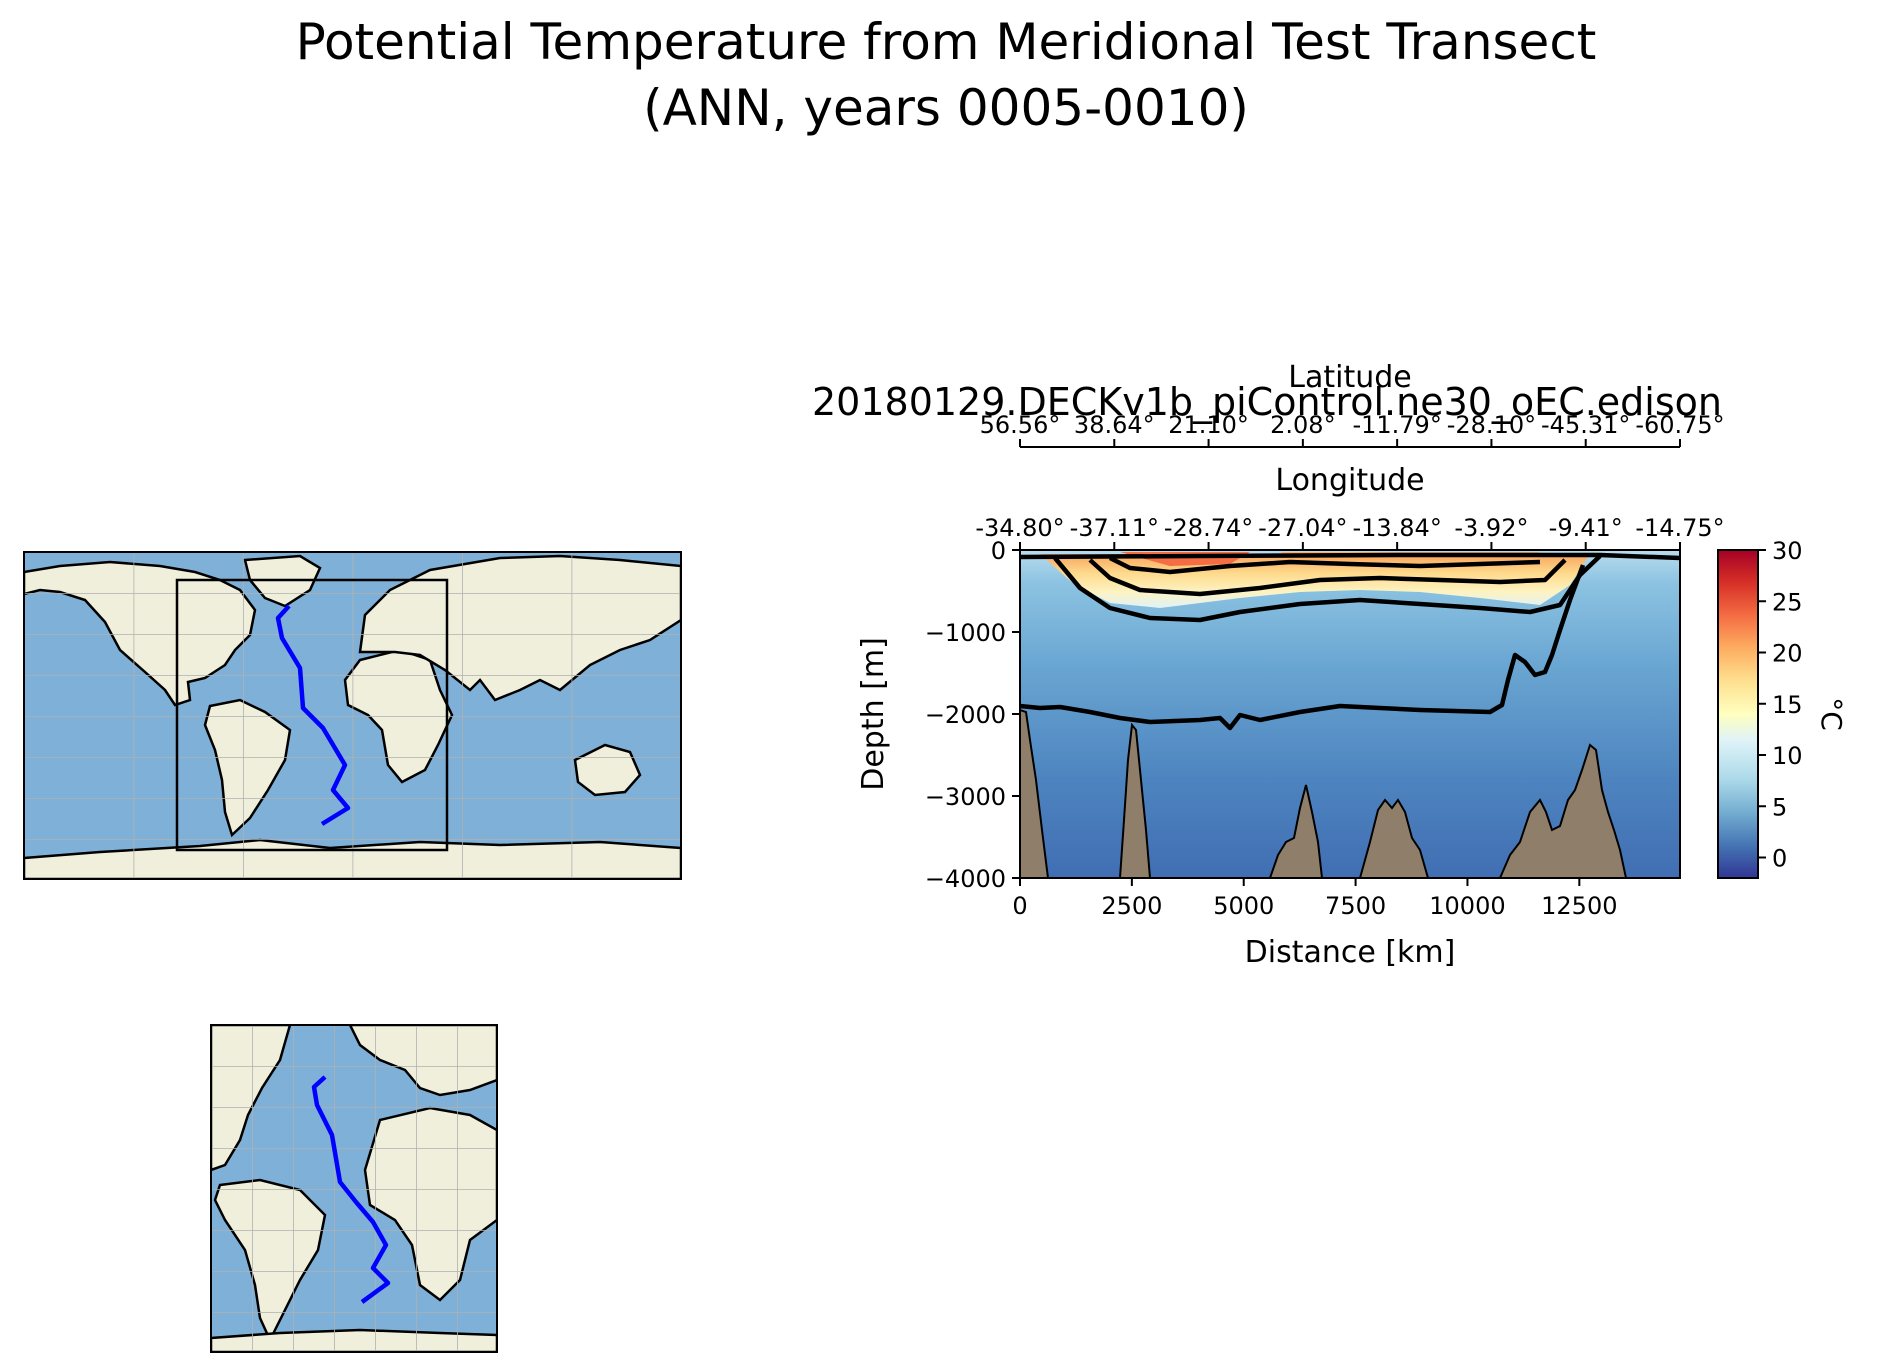 Image resolution: width=1892 pixels, height=1370 pixels. I want to click on colorbar-tick-label: 0, so click(1779, 859).